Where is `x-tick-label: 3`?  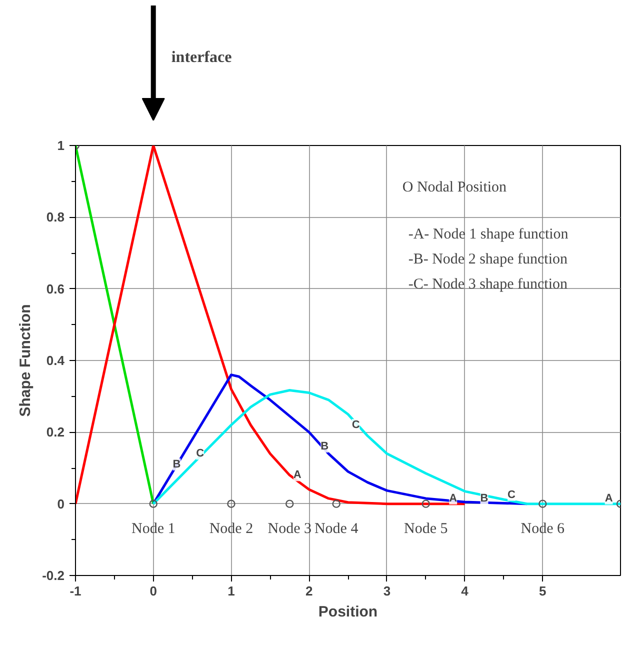
x-tick-label: 3 is located at coordinates (387, 591).